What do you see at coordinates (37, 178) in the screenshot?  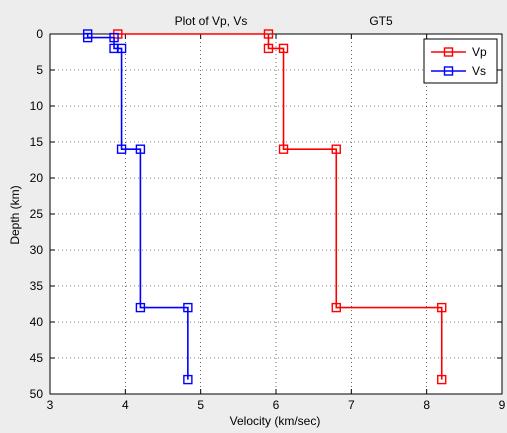 I see `y-tick-label: 20` at bounding box center [37, 178].